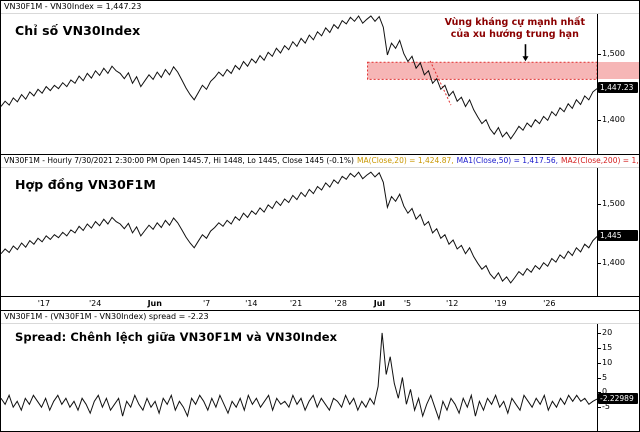  I want to click on x-axis-label: '21, so click(296, 303).